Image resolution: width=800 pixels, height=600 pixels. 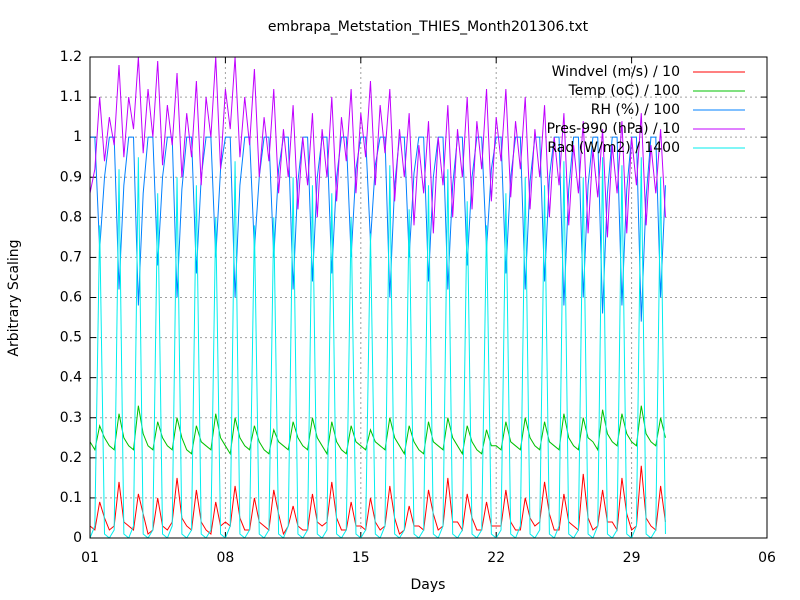 I want to click on y-tick-label: 0.4, so click(x=71, y=378).